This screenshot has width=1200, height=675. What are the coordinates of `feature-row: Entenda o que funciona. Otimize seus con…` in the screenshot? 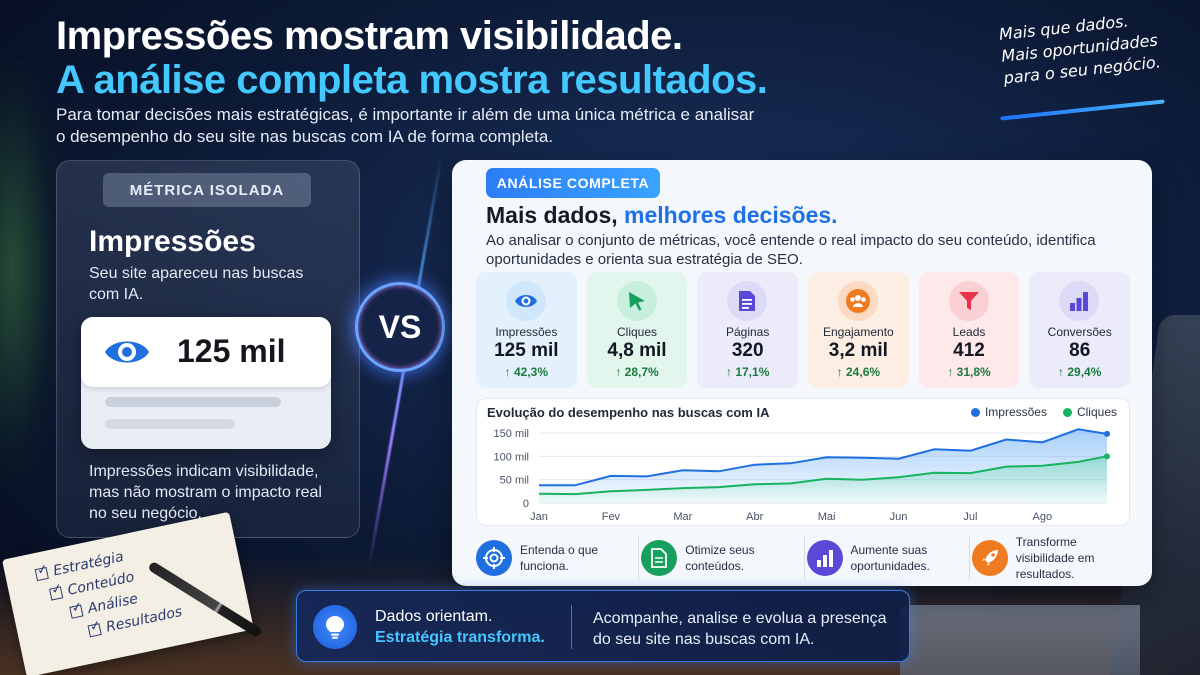 It's located at (804, 558).